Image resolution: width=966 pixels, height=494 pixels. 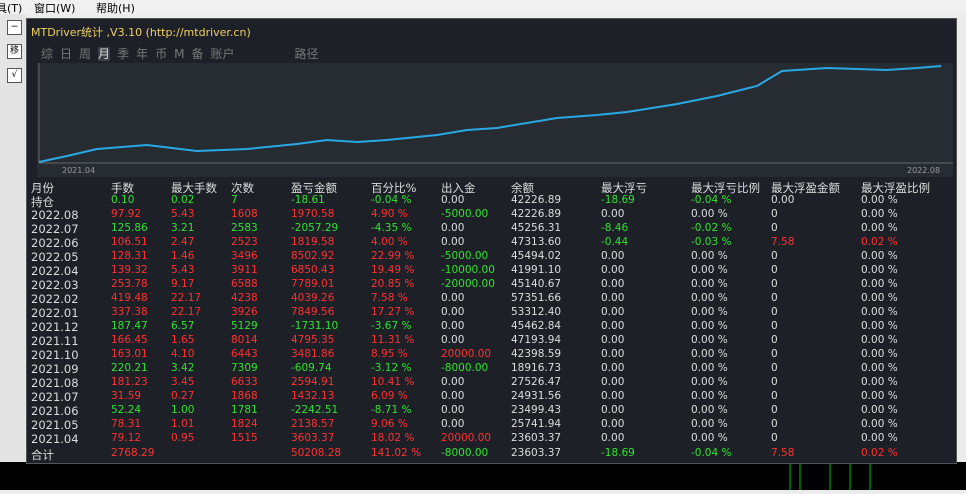 I want to click on row-label: 2022.03, so click(x=55, y=285).